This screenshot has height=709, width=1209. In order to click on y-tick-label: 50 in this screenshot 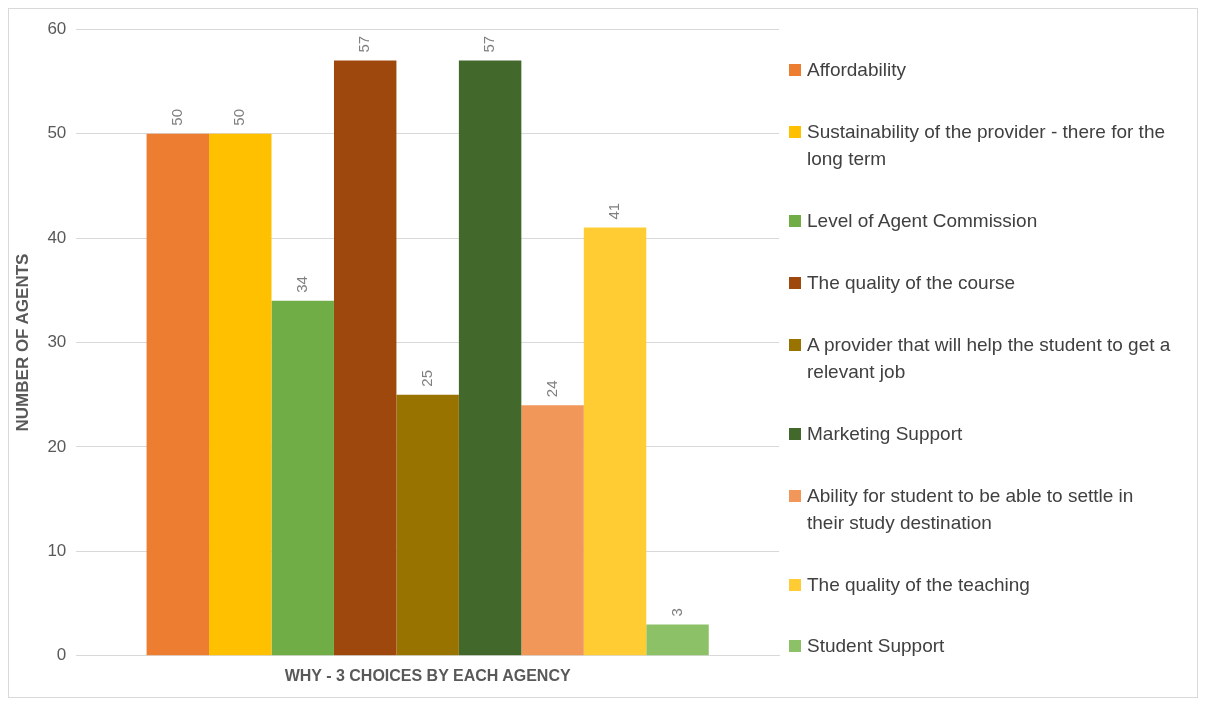, I will do `click(57, 133)`.